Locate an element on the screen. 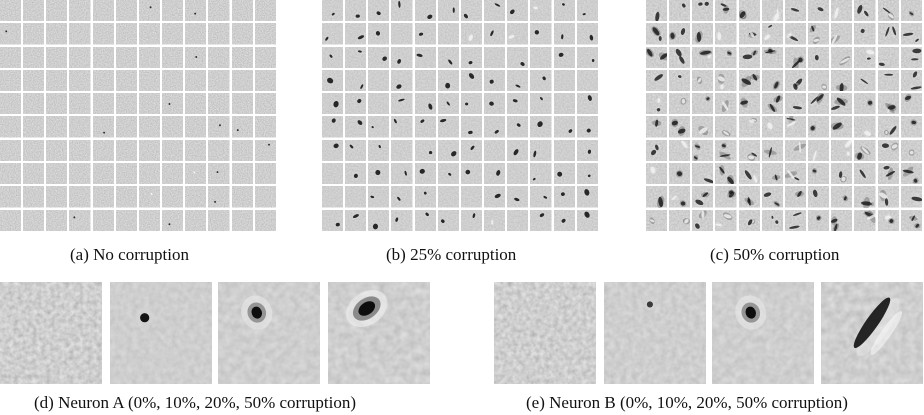 This screenshot has height=415, width=924. neuron-a-0-panel is located at coordinates (51, 333).